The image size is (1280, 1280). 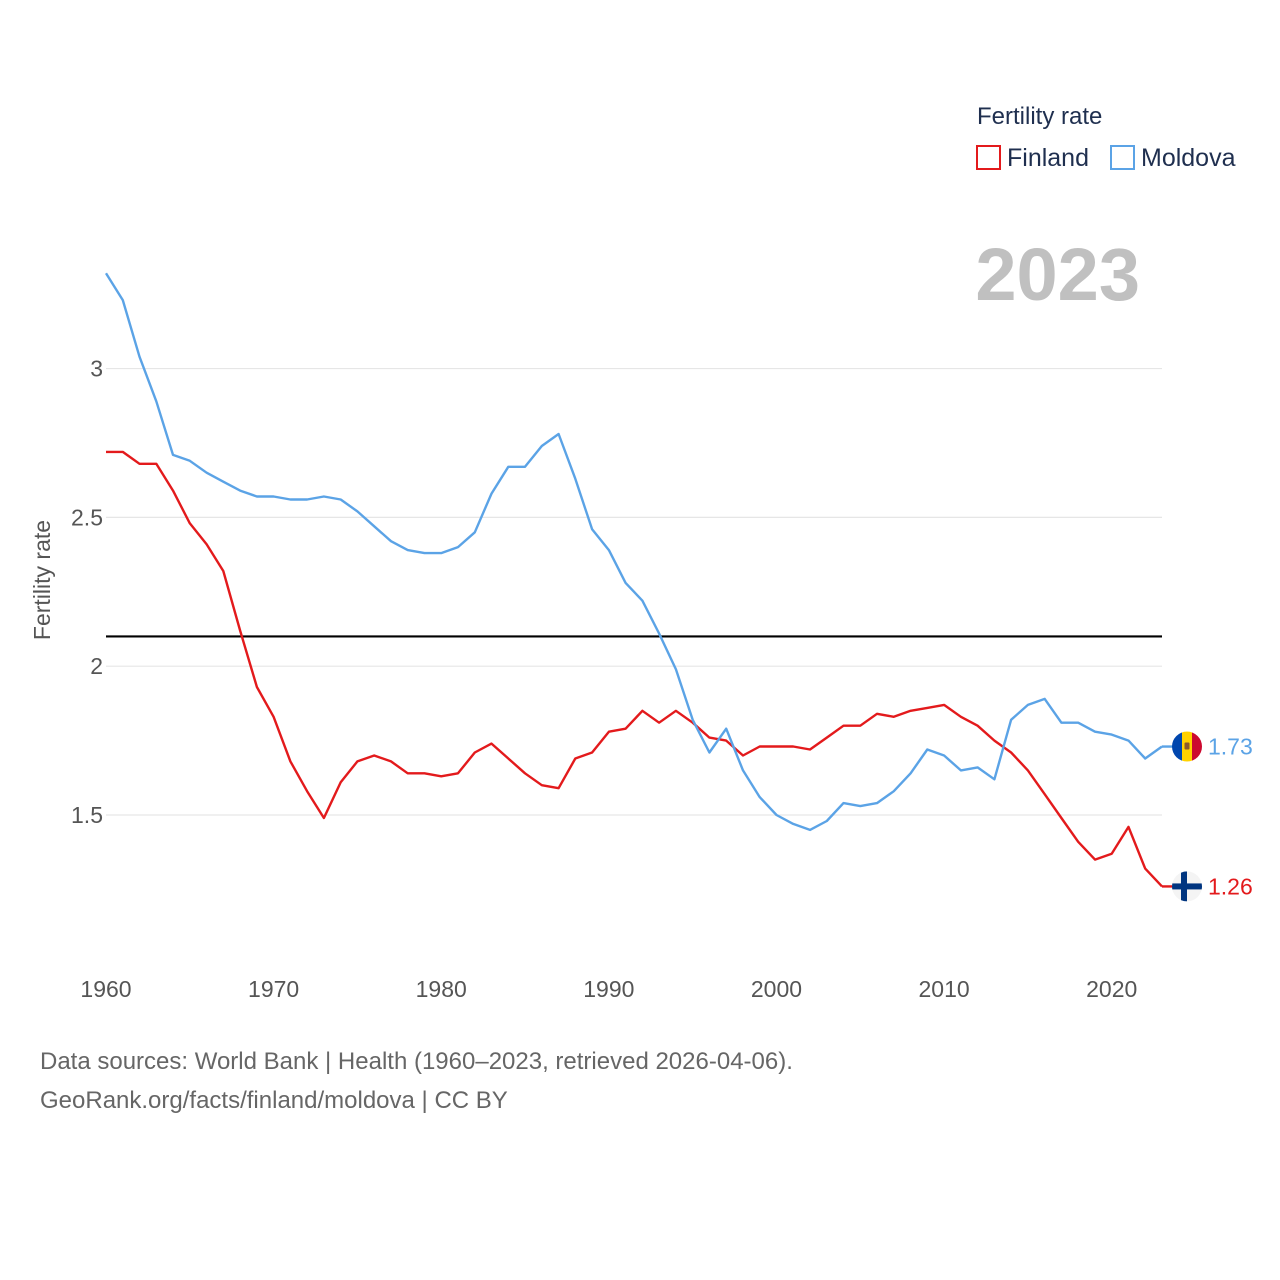 I want to click on legend-label-moldova: Moldova, so click(x=1188, y=158).